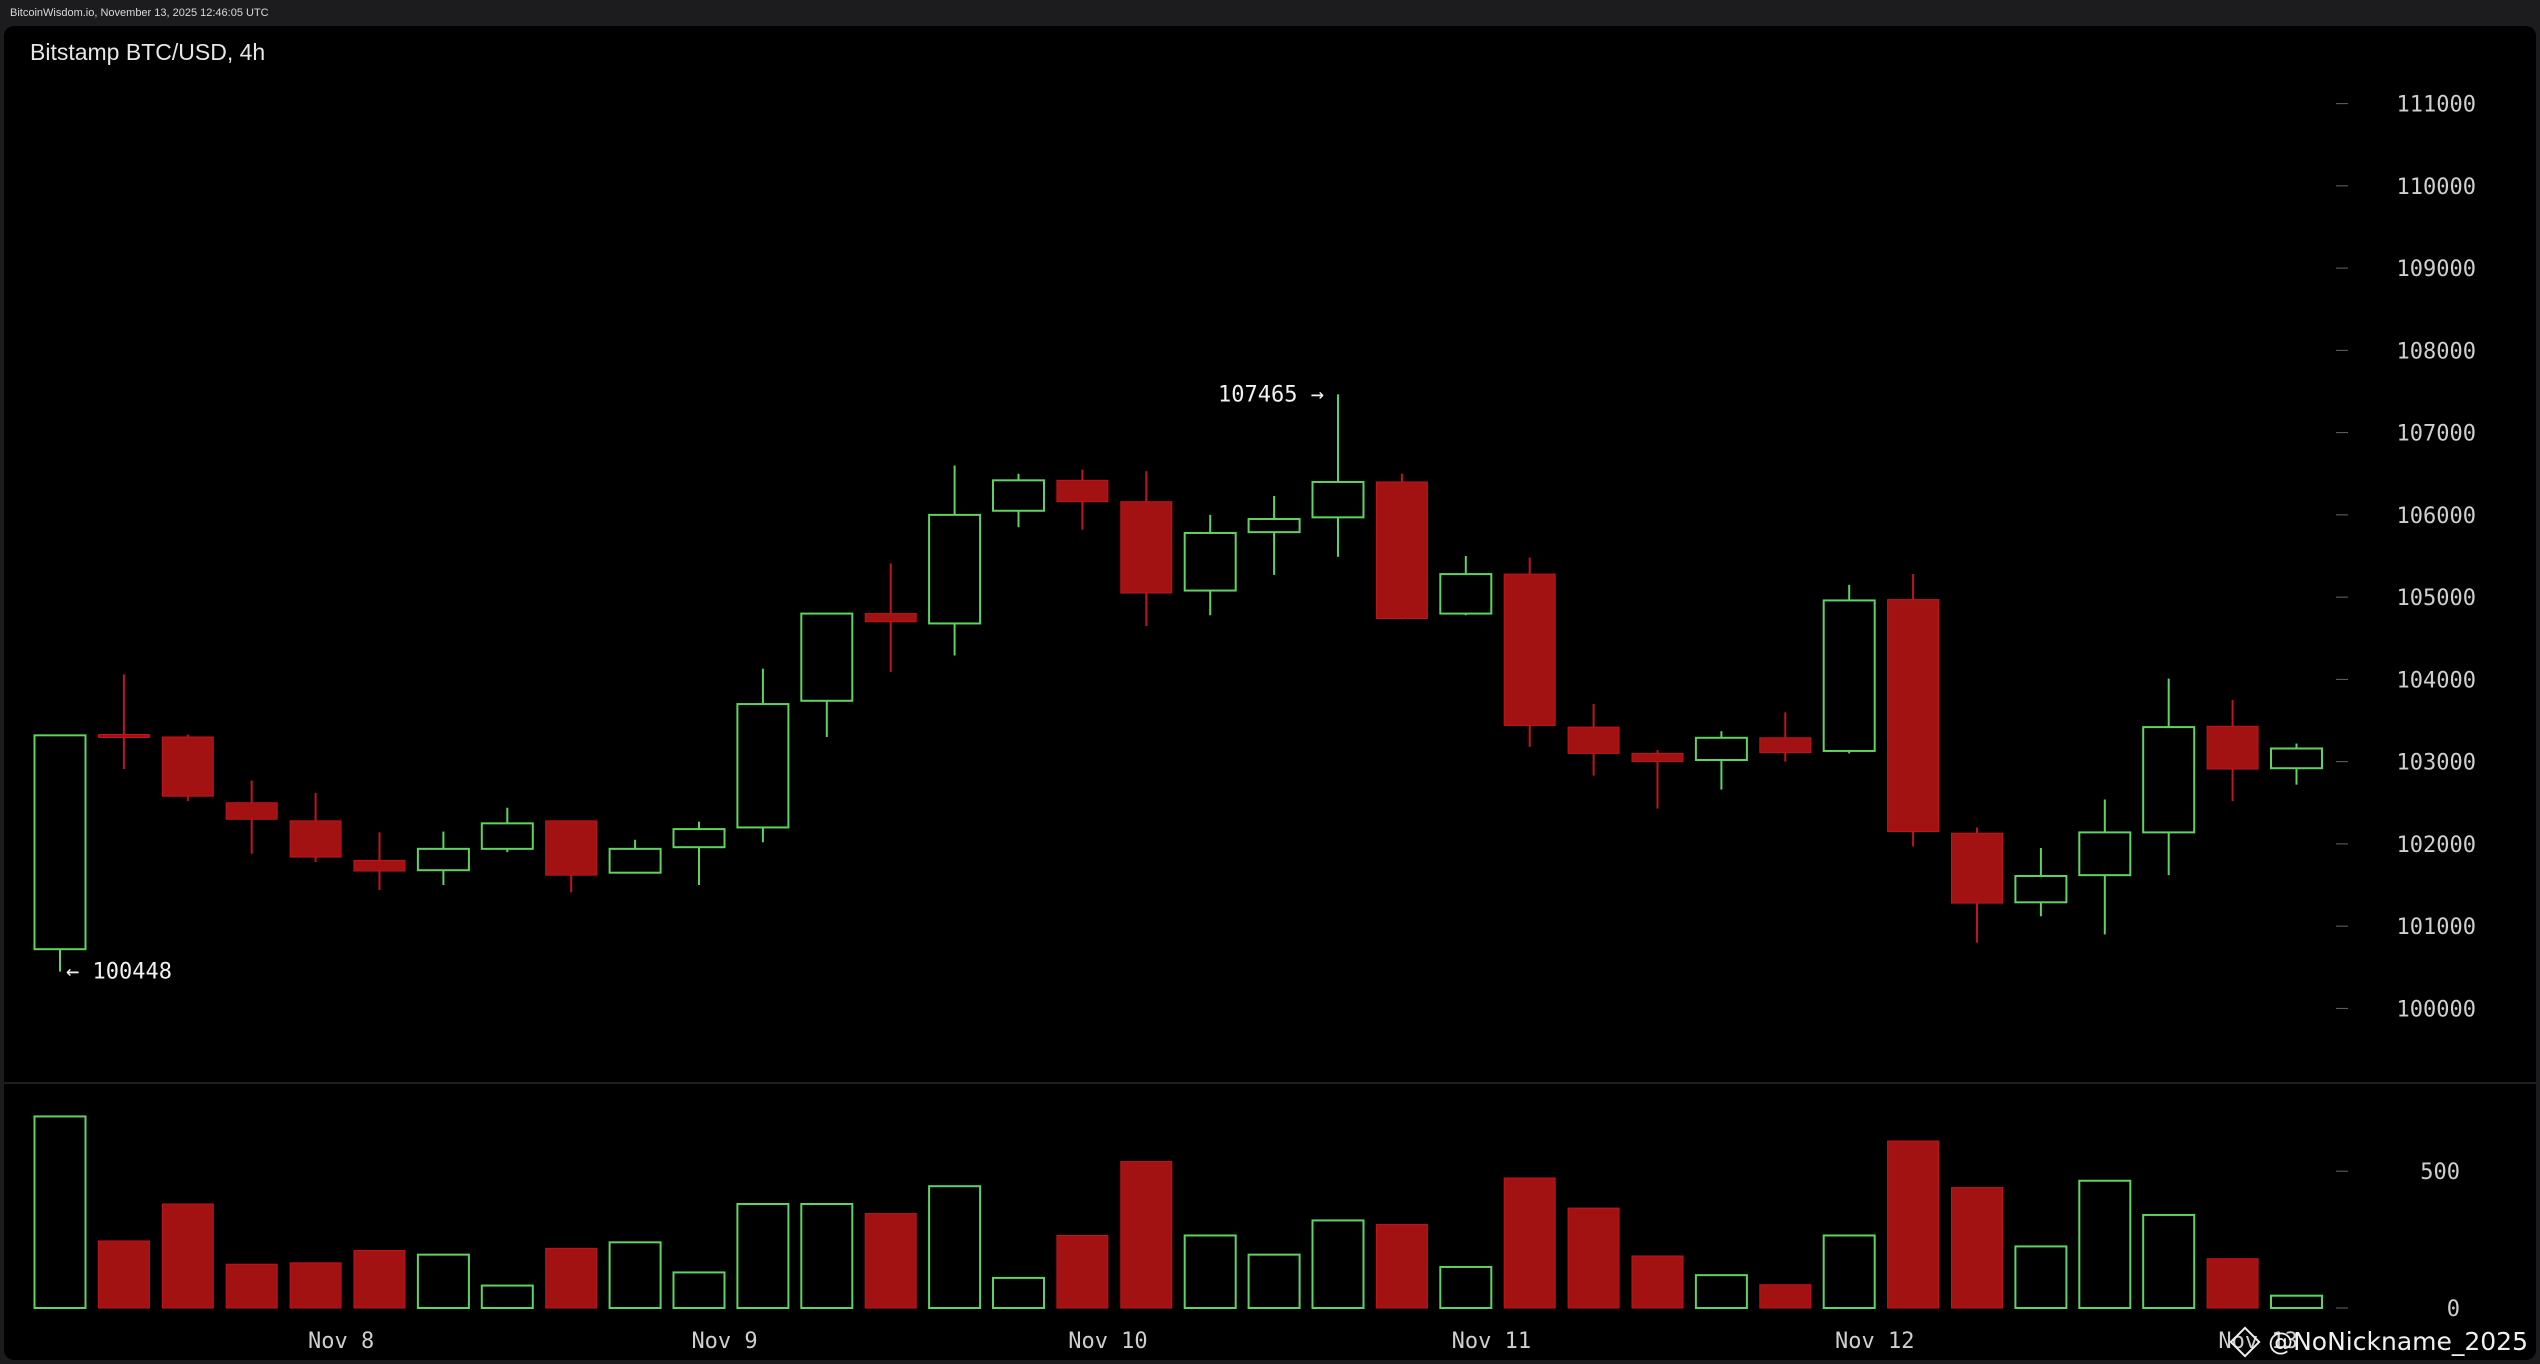 Image resolution: width=2540 pixels, height=1364 pixels. Describe the element at coordinates (2245, 1341) in the screenshot. I see `watermark-logo-icon` at that location.